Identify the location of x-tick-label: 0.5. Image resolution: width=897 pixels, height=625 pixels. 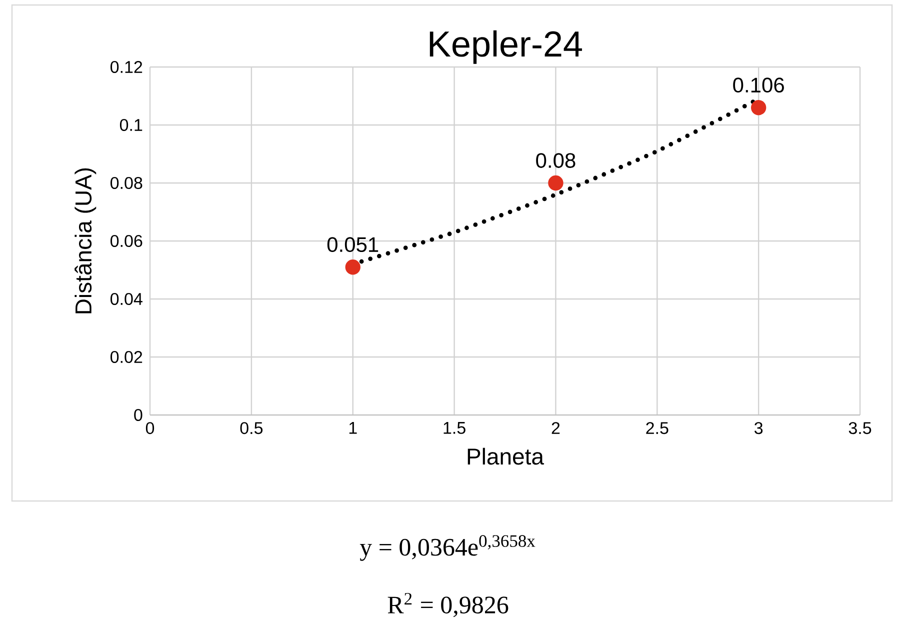
(251, 428).